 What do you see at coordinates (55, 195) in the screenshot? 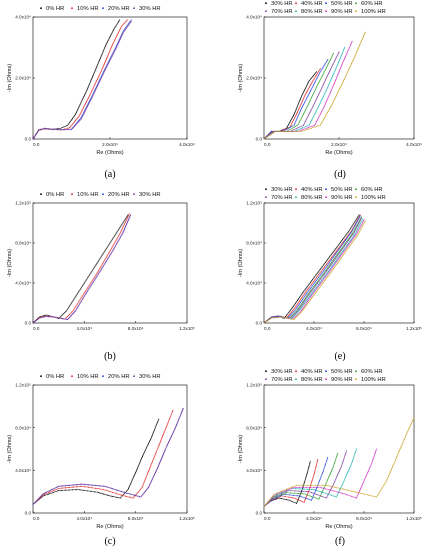
I see `legend-label: 0% HR` at bounding box center [55, 195].